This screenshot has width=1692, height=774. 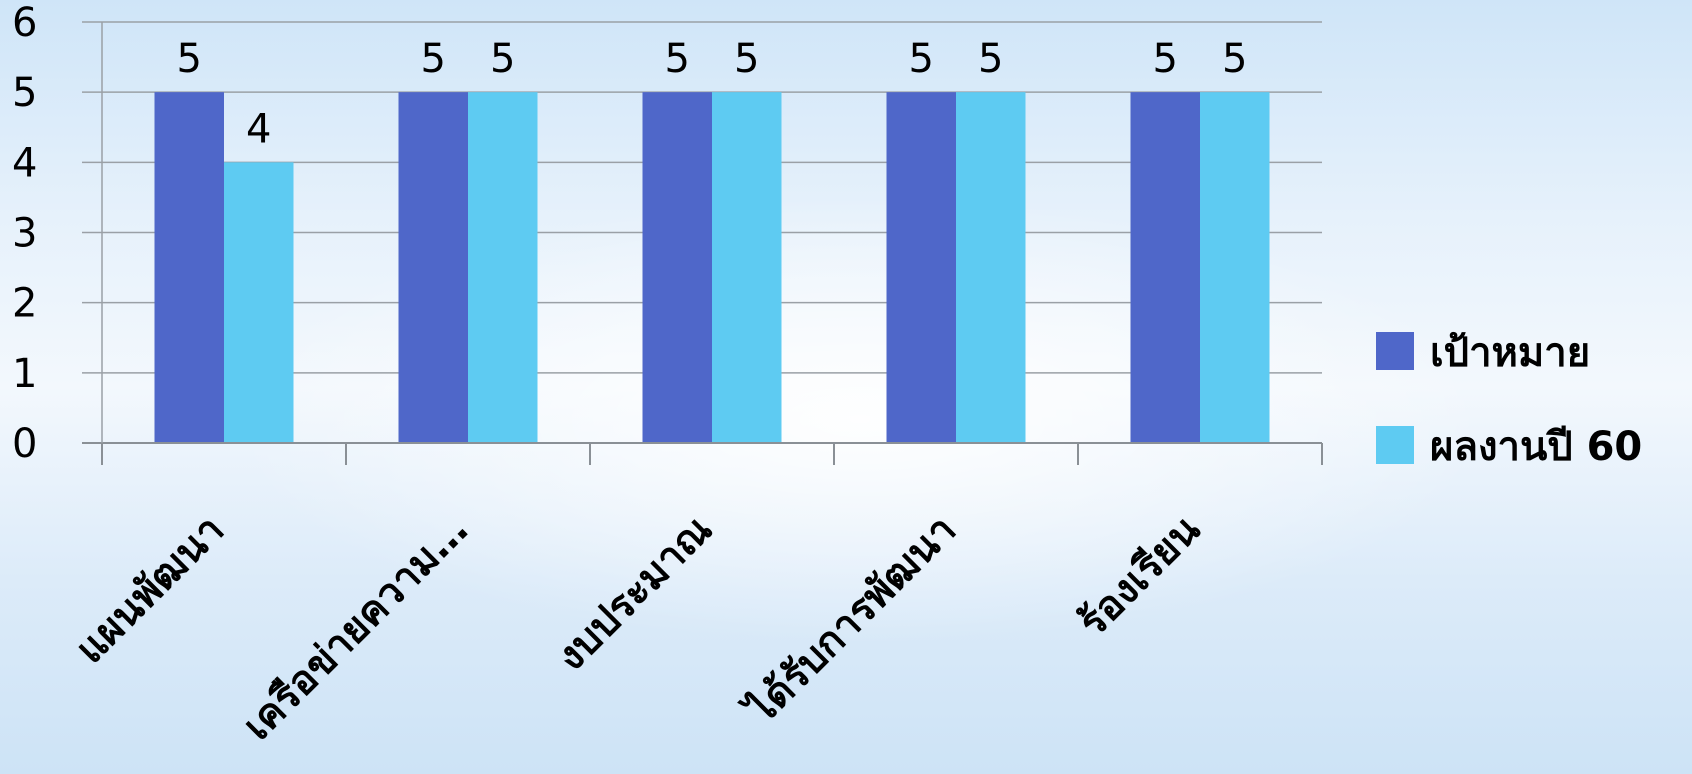 What do you see at coordinates (850, 620) in the screenshot?
I see `x-category-label: ได้รับการพัฒนา` at bounding box center [850, 620].